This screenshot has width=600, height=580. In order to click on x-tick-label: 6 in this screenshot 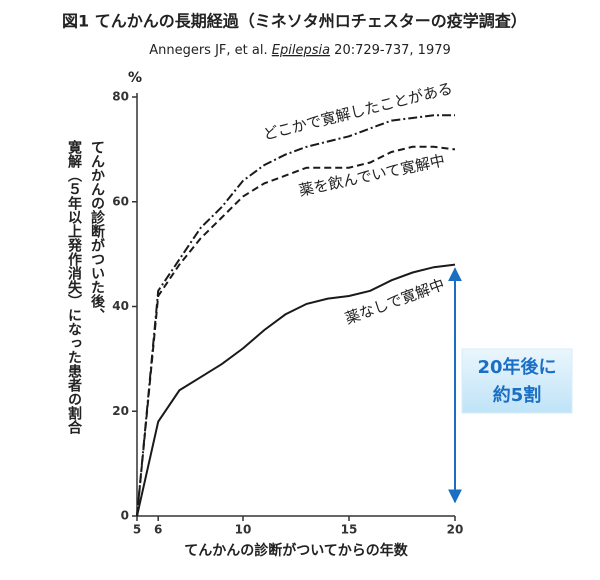, I will do `click(158, 530)`.